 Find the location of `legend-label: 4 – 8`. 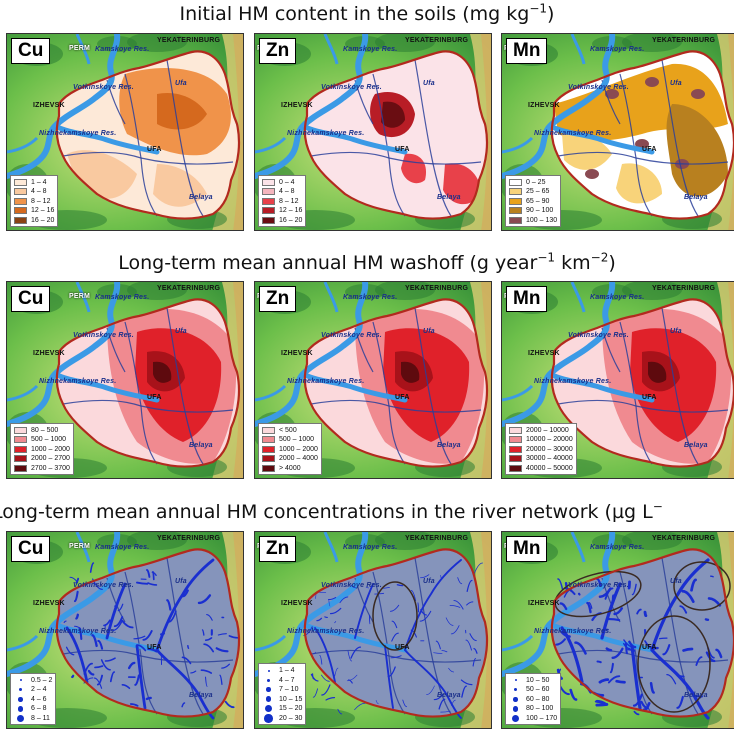

legend-label: 4 – 8 is located at coordinates (39, 191).